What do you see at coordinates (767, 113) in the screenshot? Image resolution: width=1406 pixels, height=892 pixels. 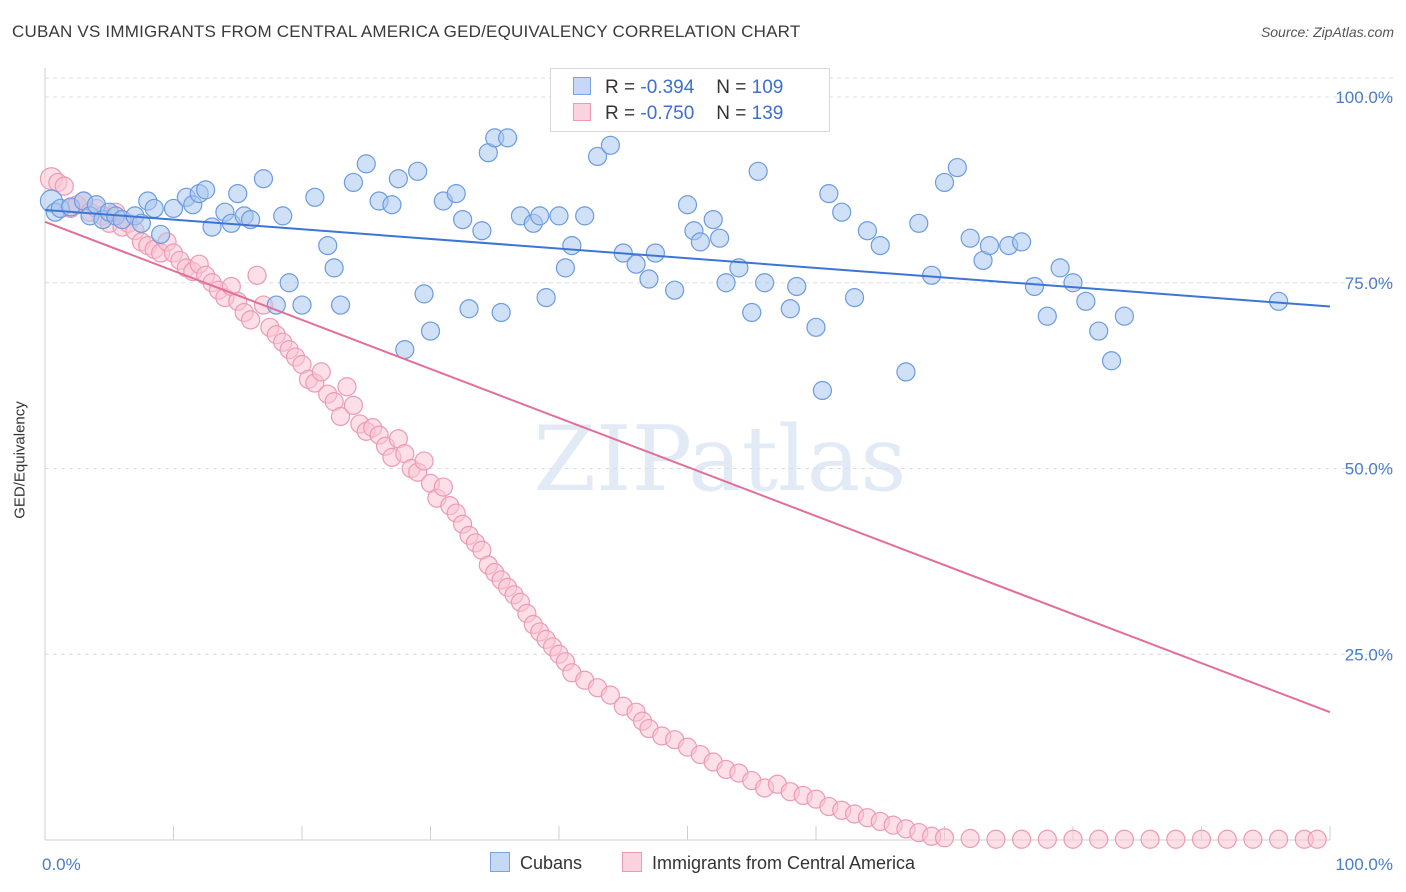 I see `legend-n-value: 139` at bounding box center [767, 113].